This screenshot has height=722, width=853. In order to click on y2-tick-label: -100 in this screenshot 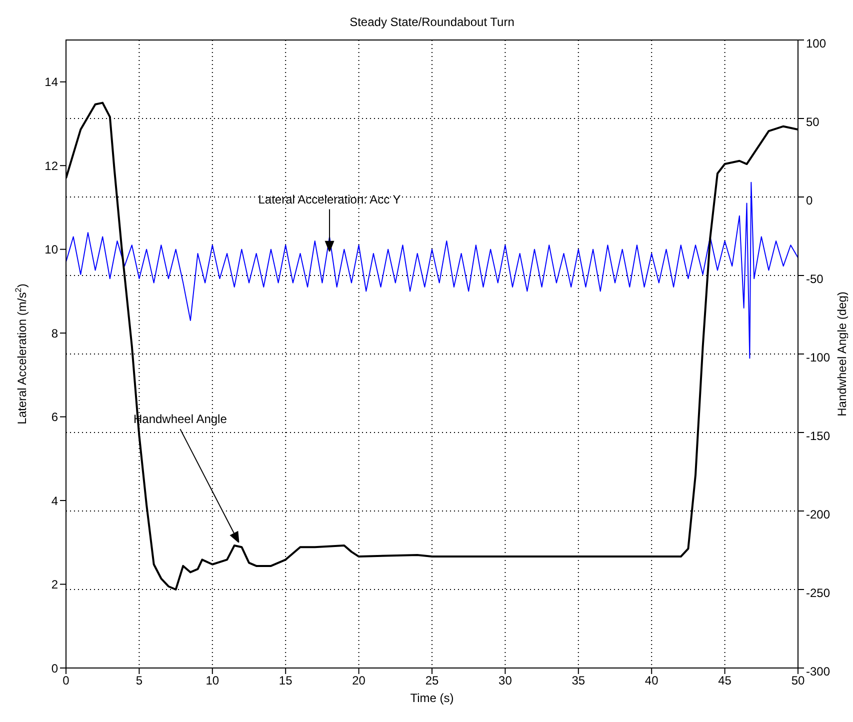, I will do `click(818, 357)`.